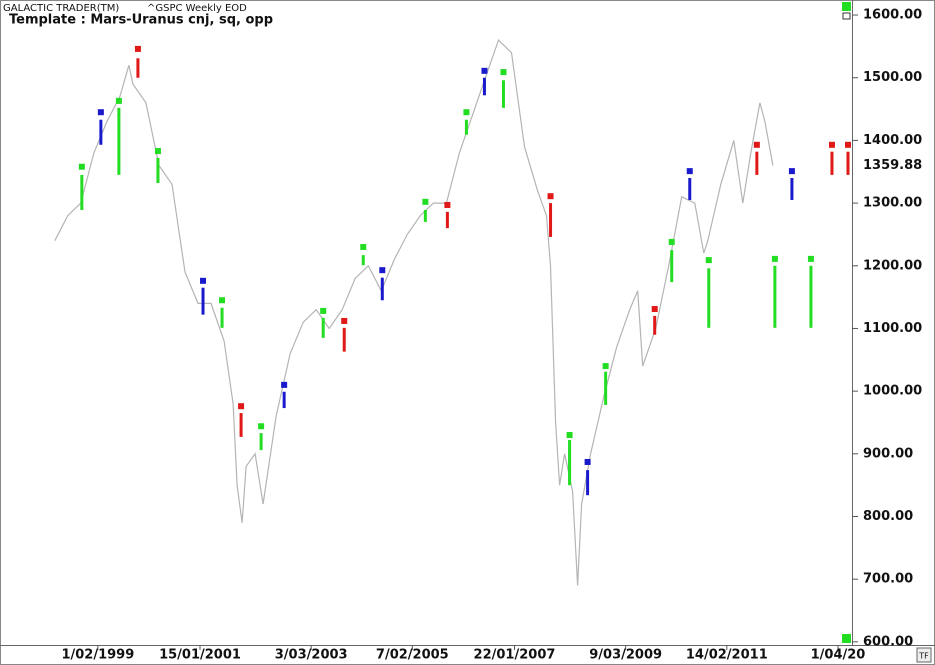 Image resolution: width=935 pixels, height=665 pixels. What do you see at coordinates (515, 655) in the screenshot?
I see `x-tick-label: 22/01/2007` at bounding box center [515, 655].